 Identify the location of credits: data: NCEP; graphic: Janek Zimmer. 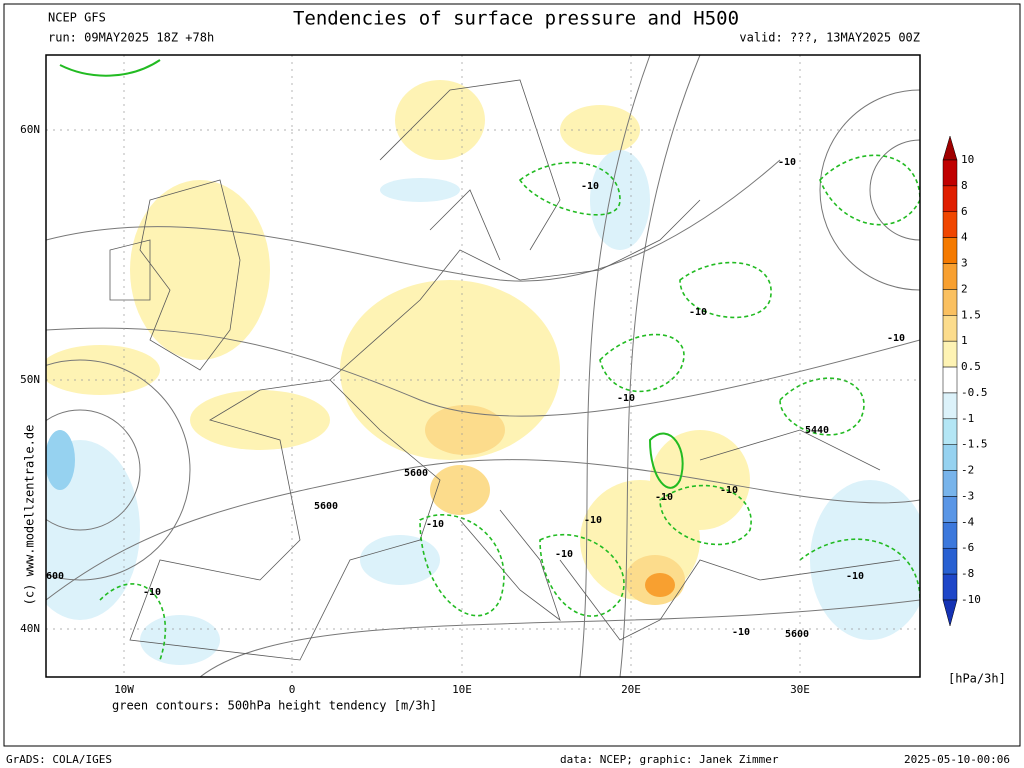
(669, 759).